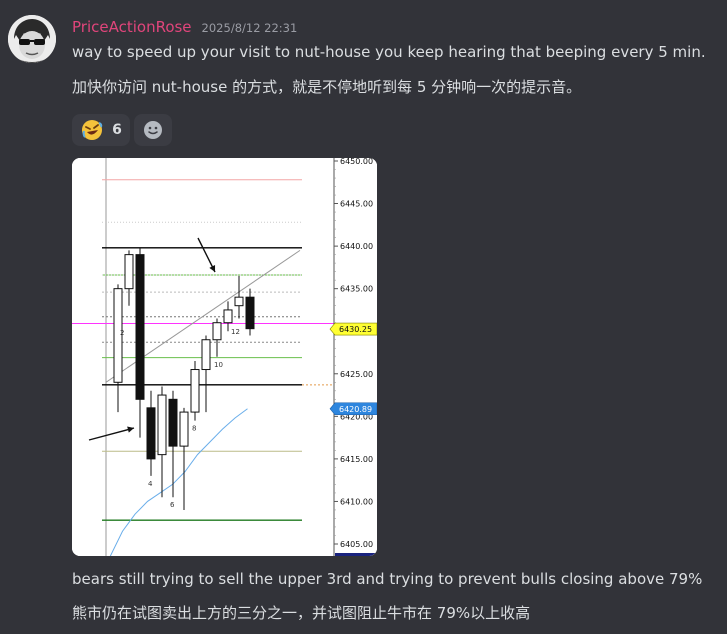 Image resolution: width=727 pixels, height=634 pixels. What do you see at coordinates (130, 429) in the screenshot?
I see `arrow-left-head` at bounding box center [130, 429].